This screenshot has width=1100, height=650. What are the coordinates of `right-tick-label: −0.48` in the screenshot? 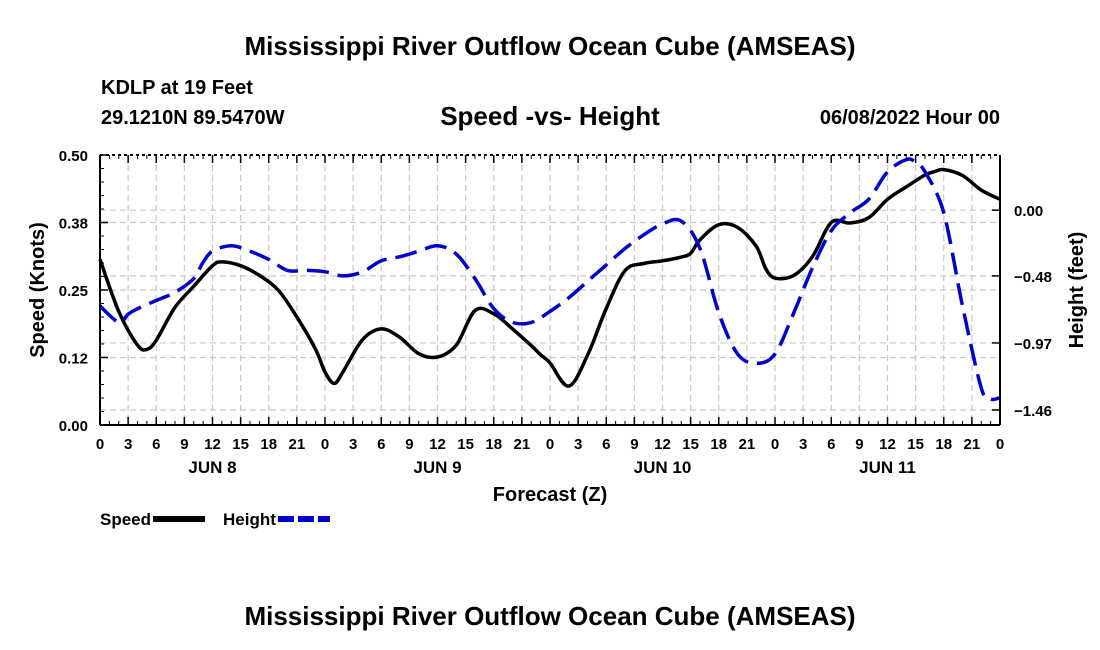 It's located at (1033, 277).